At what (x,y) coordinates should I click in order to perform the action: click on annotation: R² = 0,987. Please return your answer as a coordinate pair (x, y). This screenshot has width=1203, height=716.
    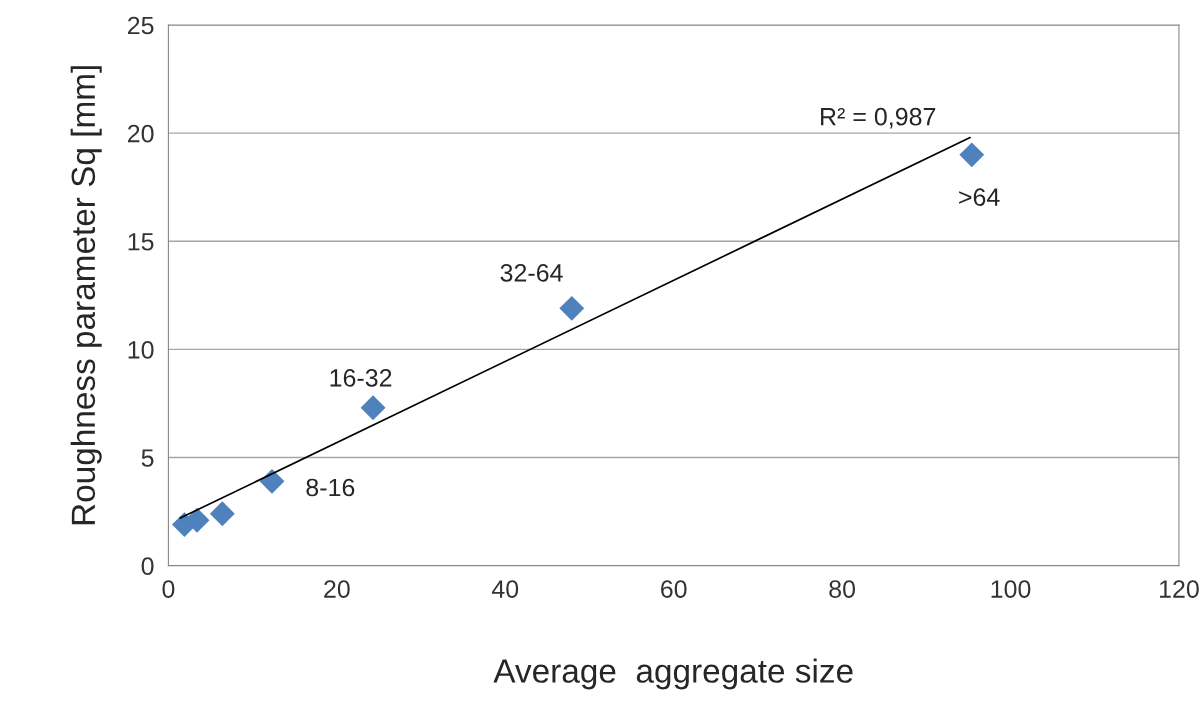
    Looking at the image, I should click on (878, 118).